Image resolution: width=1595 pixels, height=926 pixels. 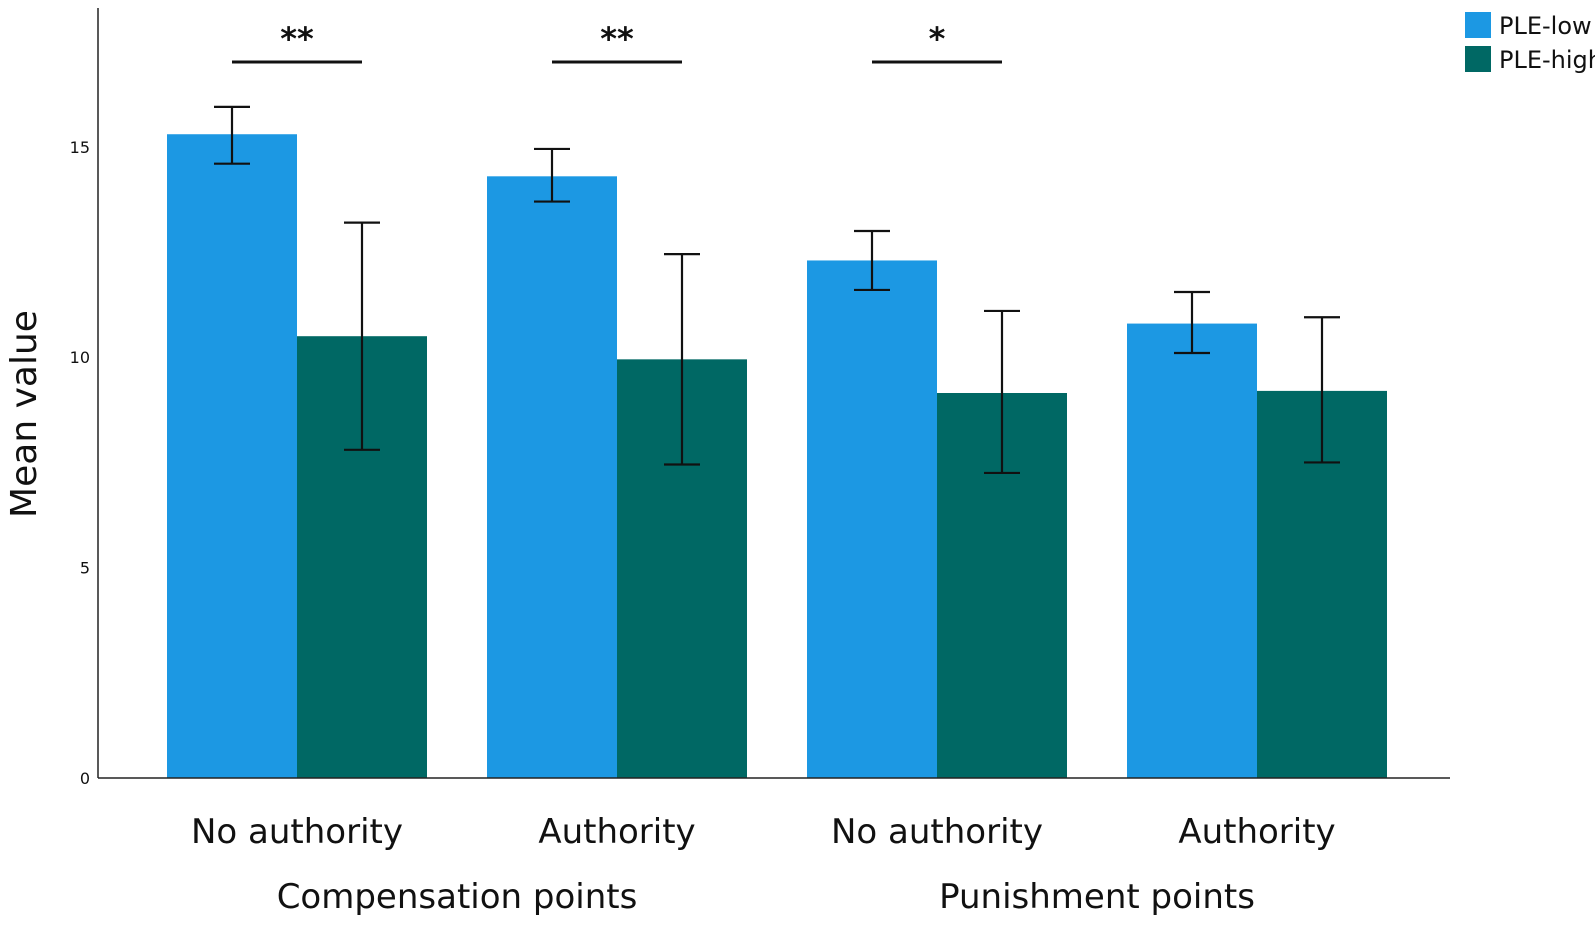 What do you see at coordinates (297, 39) in the screenshot?
I see `significance-label-0: **` at bounding box center [297, 39].